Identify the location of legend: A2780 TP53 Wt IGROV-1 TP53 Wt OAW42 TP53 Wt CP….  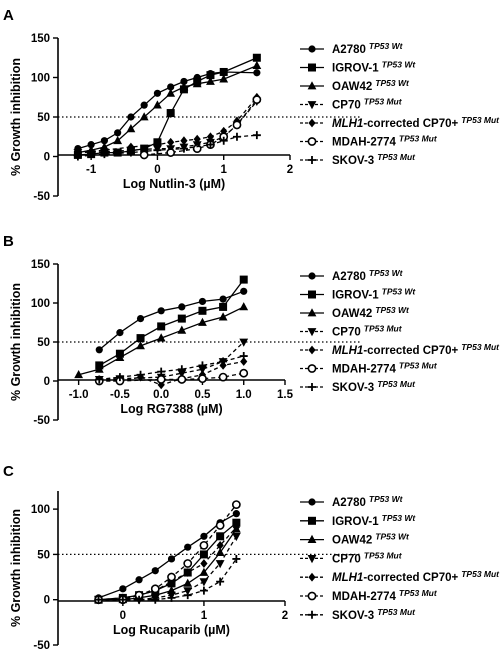
(400, 331).